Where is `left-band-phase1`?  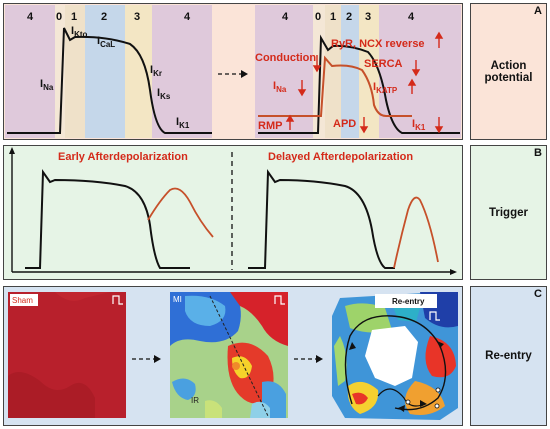 left-band-phase1 is located at coordinates (75, 71).